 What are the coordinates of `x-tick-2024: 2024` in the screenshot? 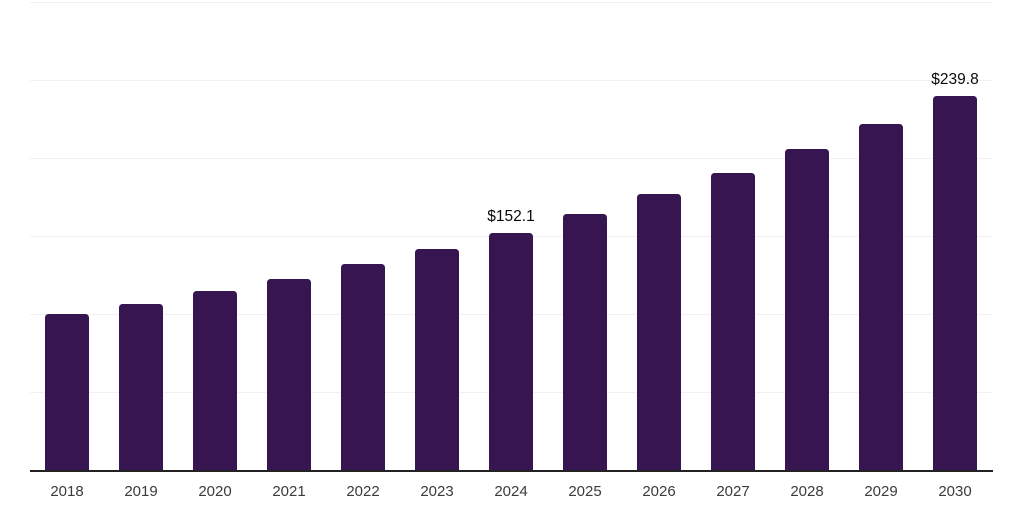 It's located at (511, 491).